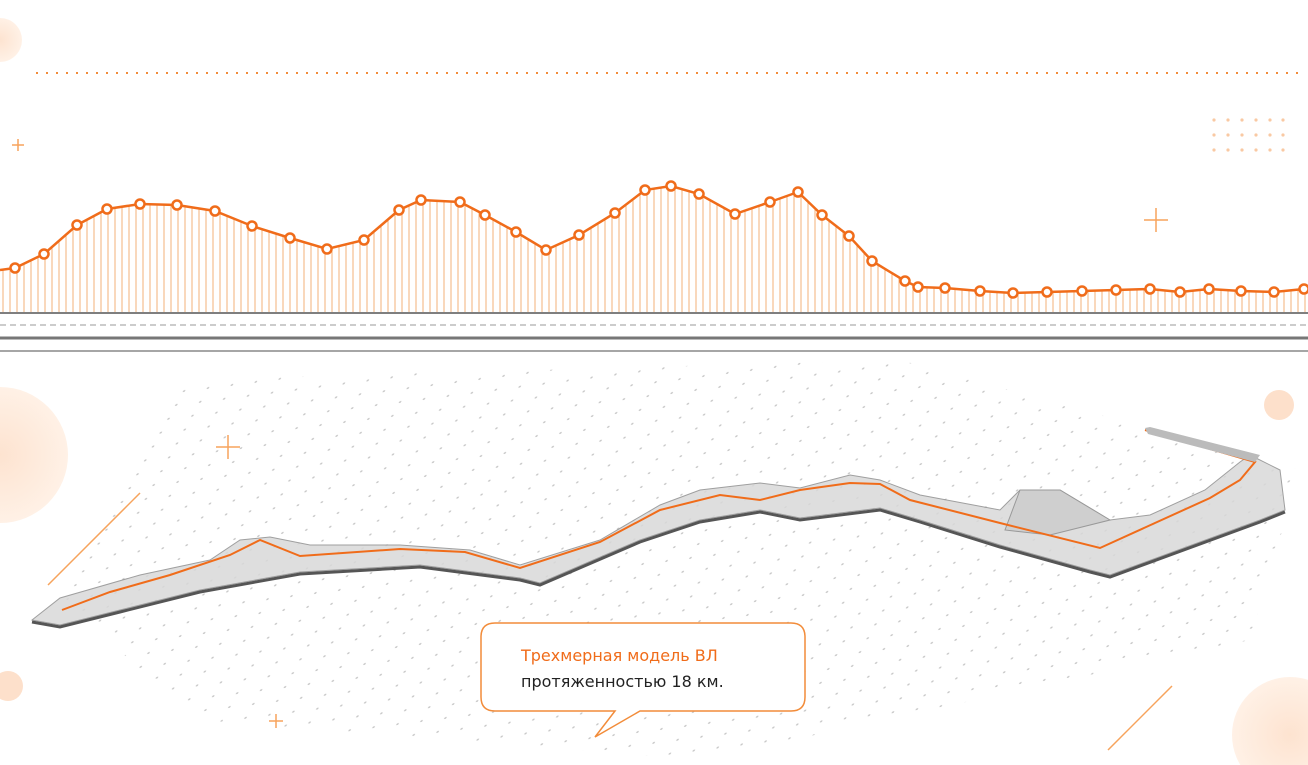 This screenshot has height=765, width=1308. I want to click on callout-subtitle: протяженностью 18 км., so click(622, 681).